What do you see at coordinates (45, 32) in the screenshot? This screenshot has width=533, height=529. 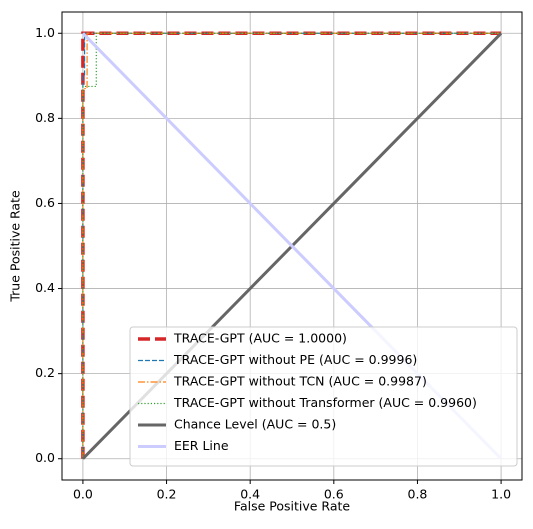 I see `y-tick-label: 1.0` at bounding box center [45, 32].